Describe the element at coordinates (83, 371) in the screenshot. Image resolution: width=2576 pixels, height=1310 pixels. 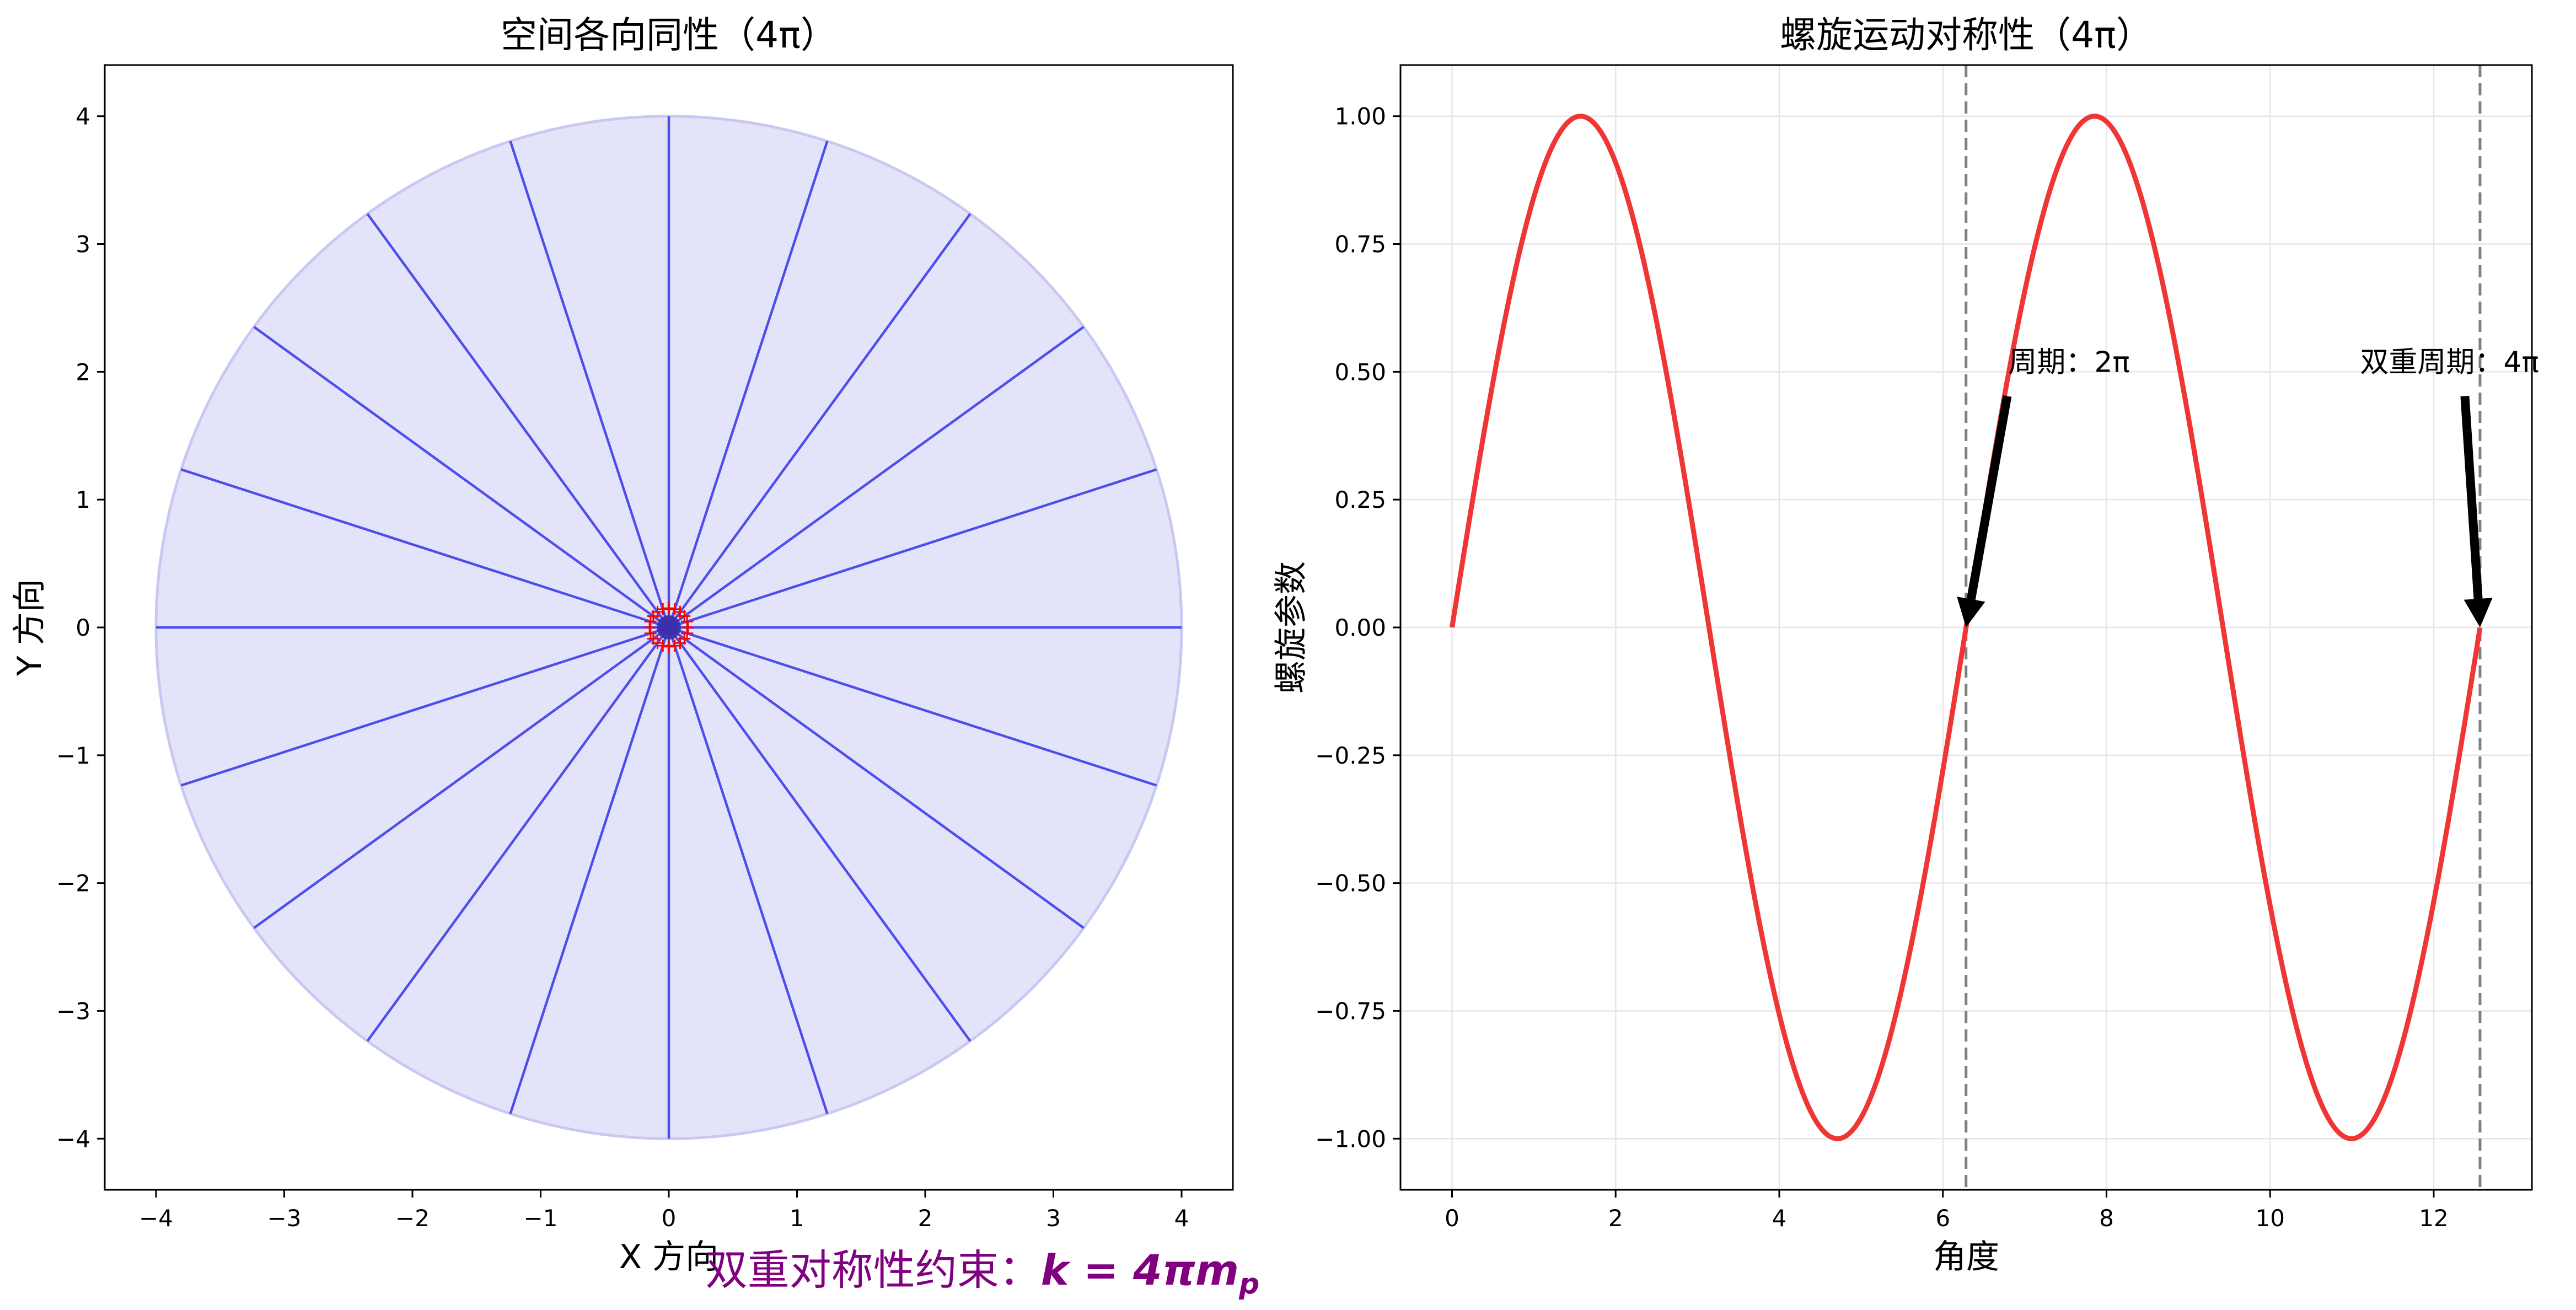
I see `y-tick-label: 2` at that location.